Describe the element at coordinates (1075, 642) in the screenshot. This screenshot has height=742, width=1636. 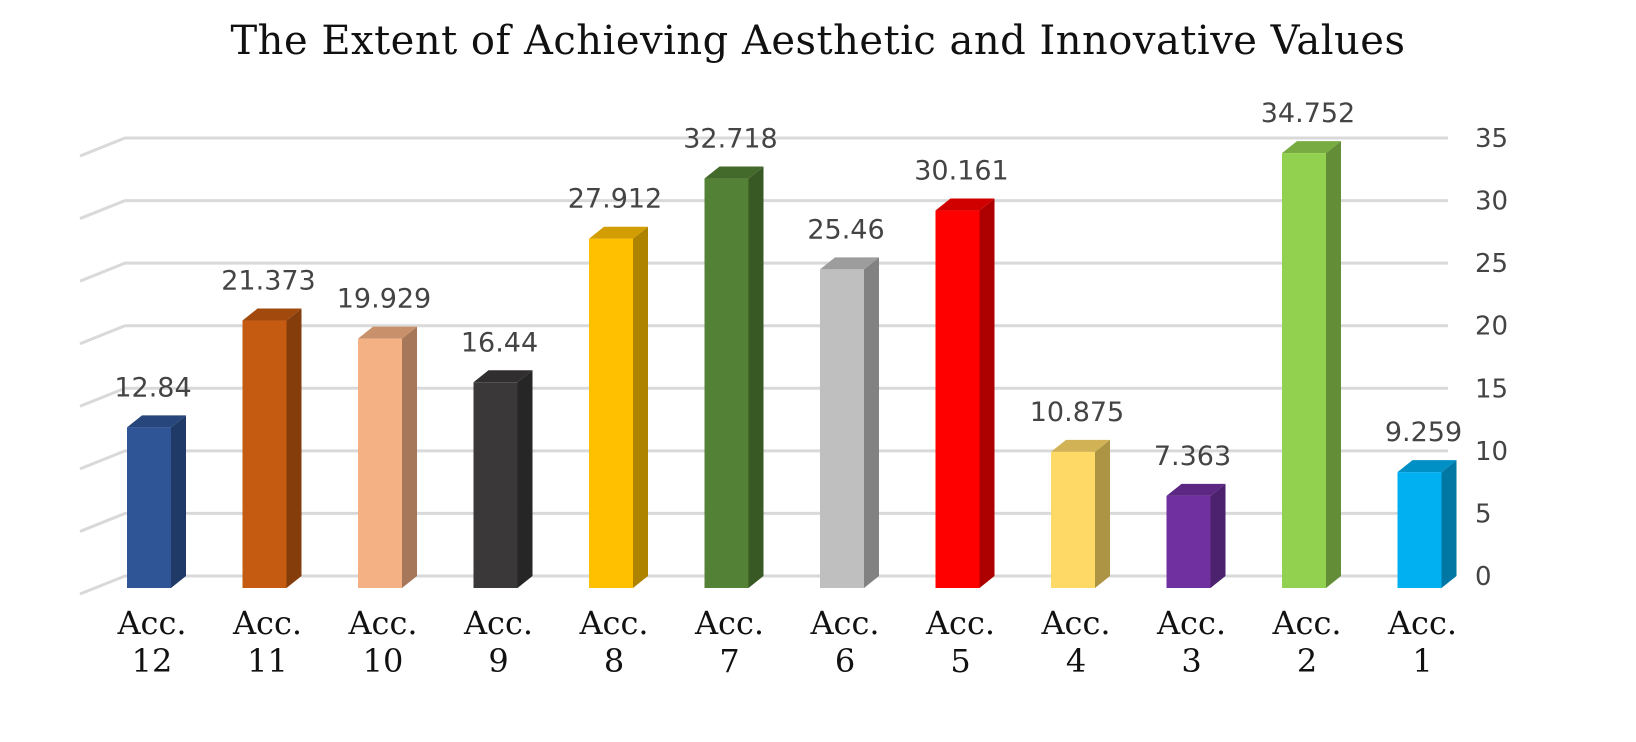
I see `x-tick-label: Acc. 4` at that location.